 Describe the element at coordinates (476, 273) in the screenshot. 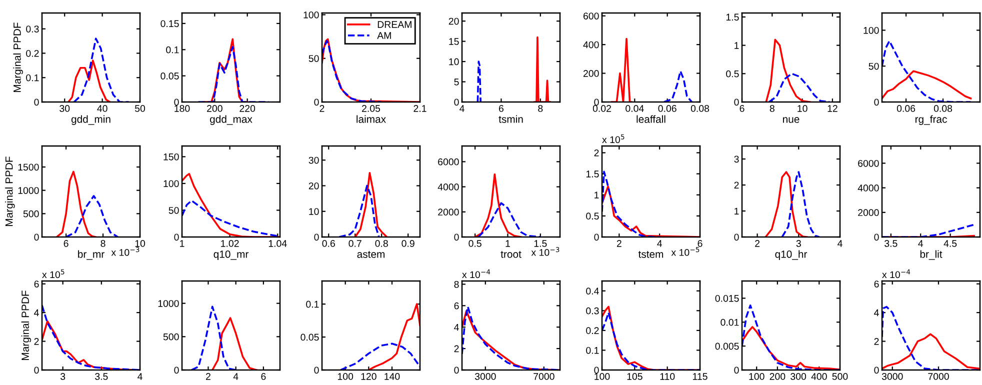

I see `text: x 10$^{−4}$` at that location.